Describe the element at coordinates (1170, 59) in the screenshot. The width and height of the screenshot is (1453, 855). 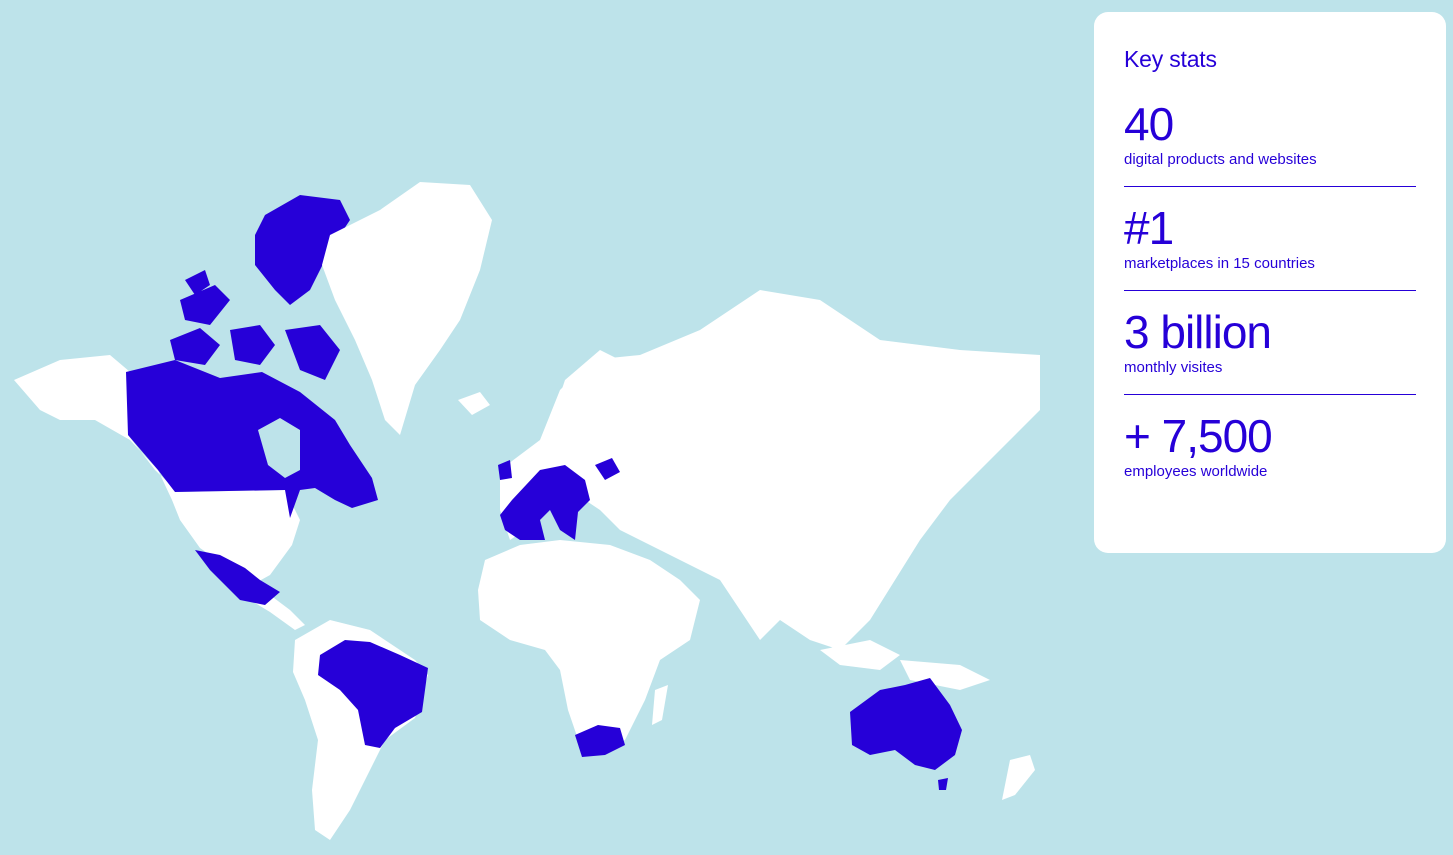
I see `key-stats-title: Key stats` at that location.